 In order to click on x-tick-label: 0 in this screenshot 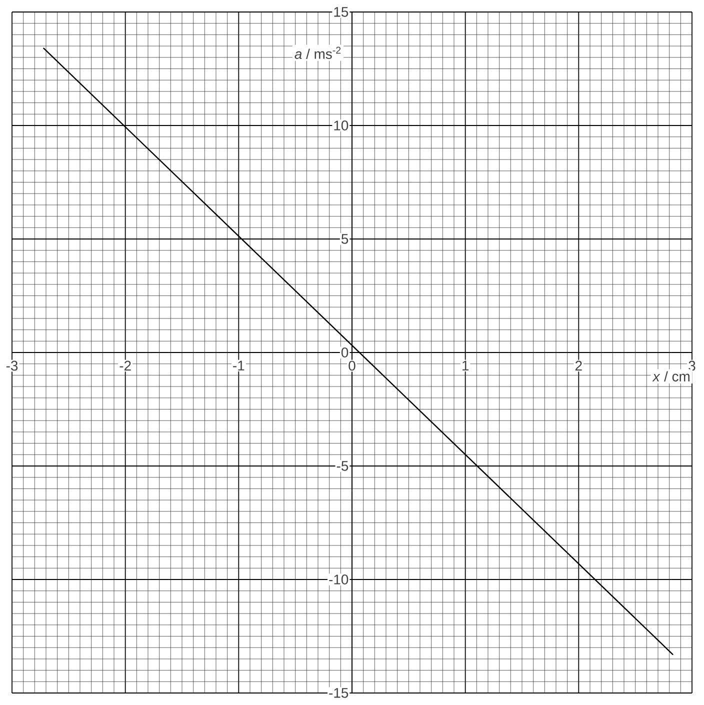, I will do `click(352, 365)`.